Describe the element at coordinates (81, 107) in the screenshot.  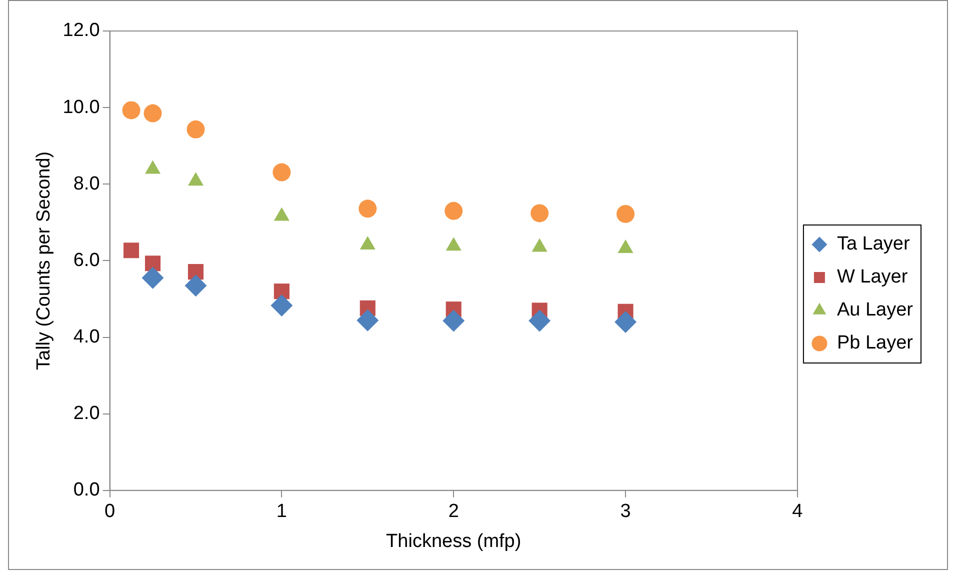
I see `y-tick-label: 10.0` at that location.